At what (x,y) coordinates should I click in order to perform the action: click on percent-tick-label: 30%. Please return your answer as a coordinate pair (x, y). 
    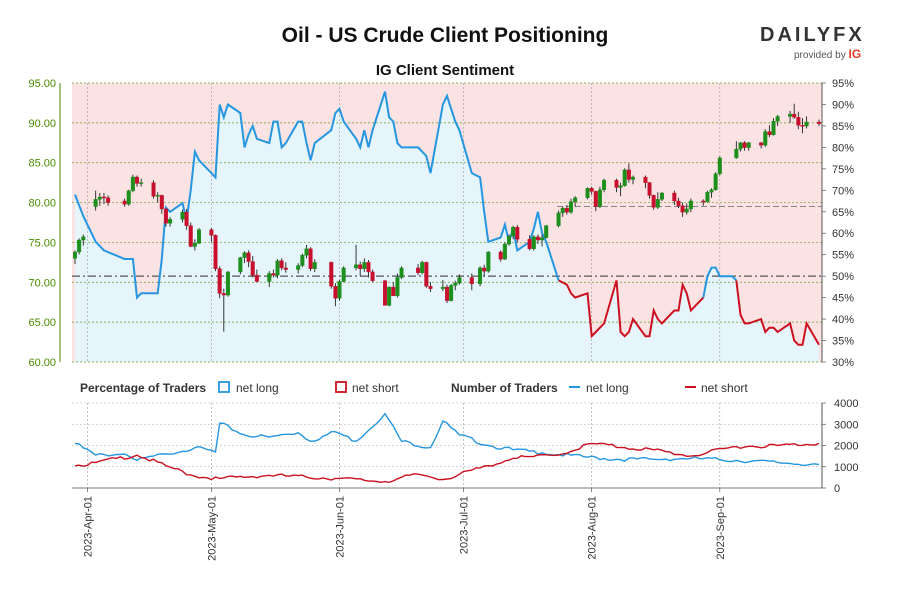
    Looking at the image, I should click on (843, 363).